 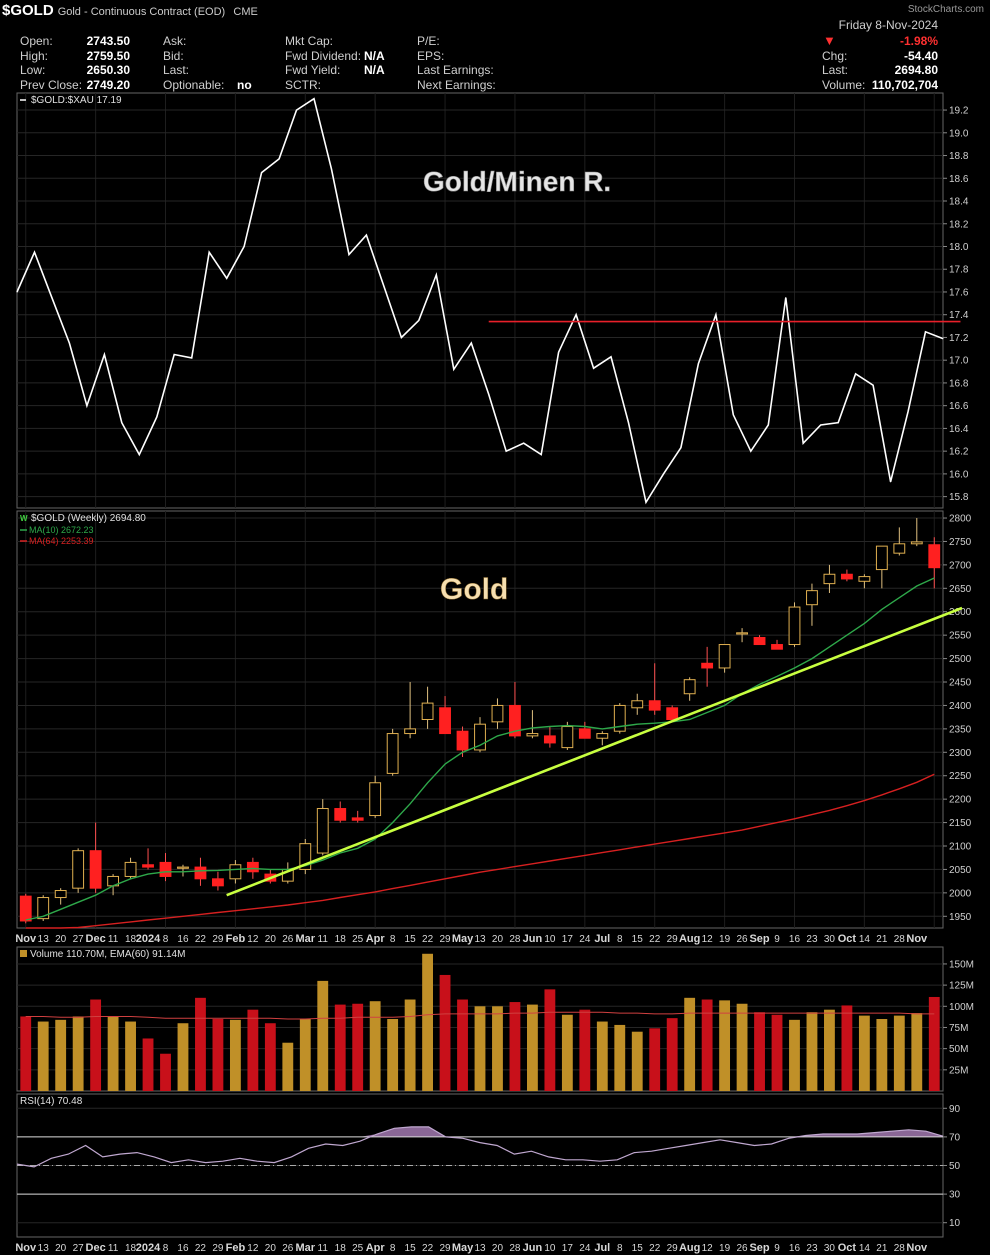 I want to click on x-tick-label: 15, so click(x=411, y=939).